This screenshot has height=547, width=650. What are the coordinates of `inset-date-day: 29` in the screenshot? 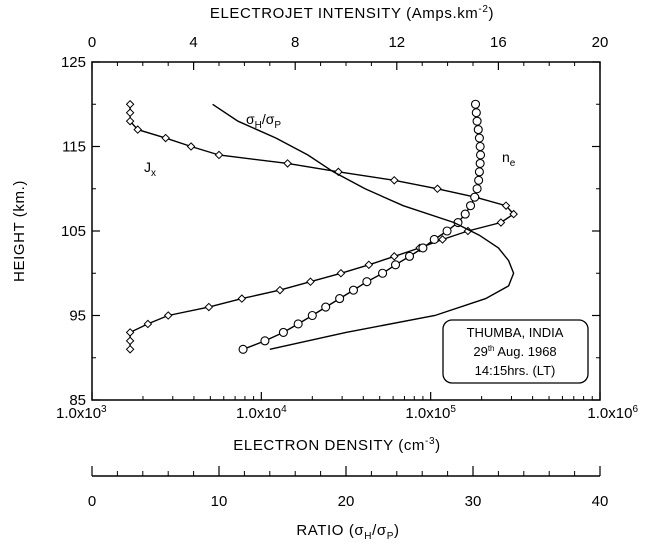 It's located at (480, 351).